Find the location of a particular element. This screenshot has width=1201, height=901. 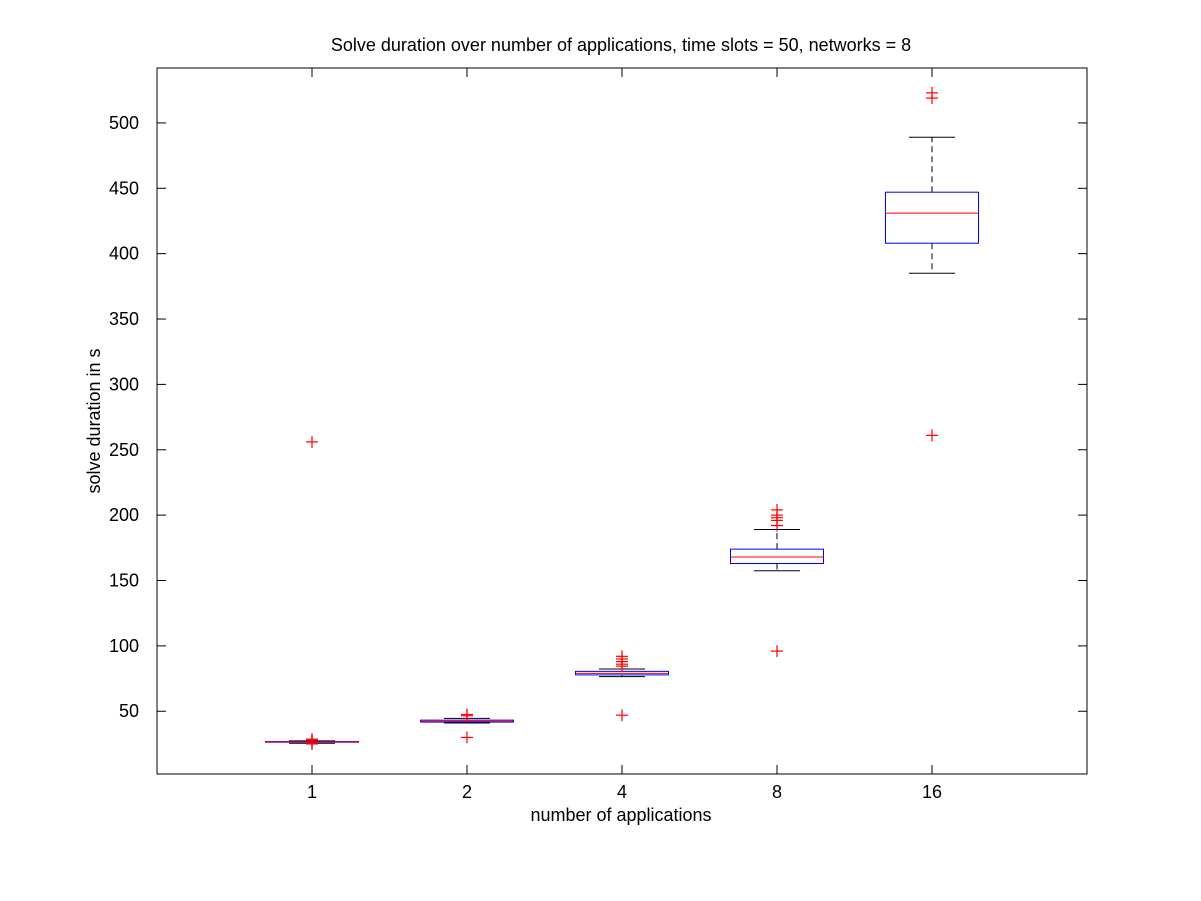

y-tick-label: 350 is located at coordinates (124, 319).